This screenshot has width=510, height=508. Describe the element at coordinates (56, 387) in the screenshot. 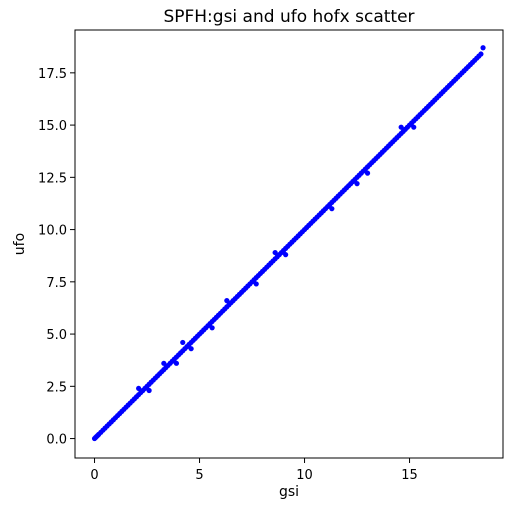

I see `y-tick-label: 2.5` at that location.